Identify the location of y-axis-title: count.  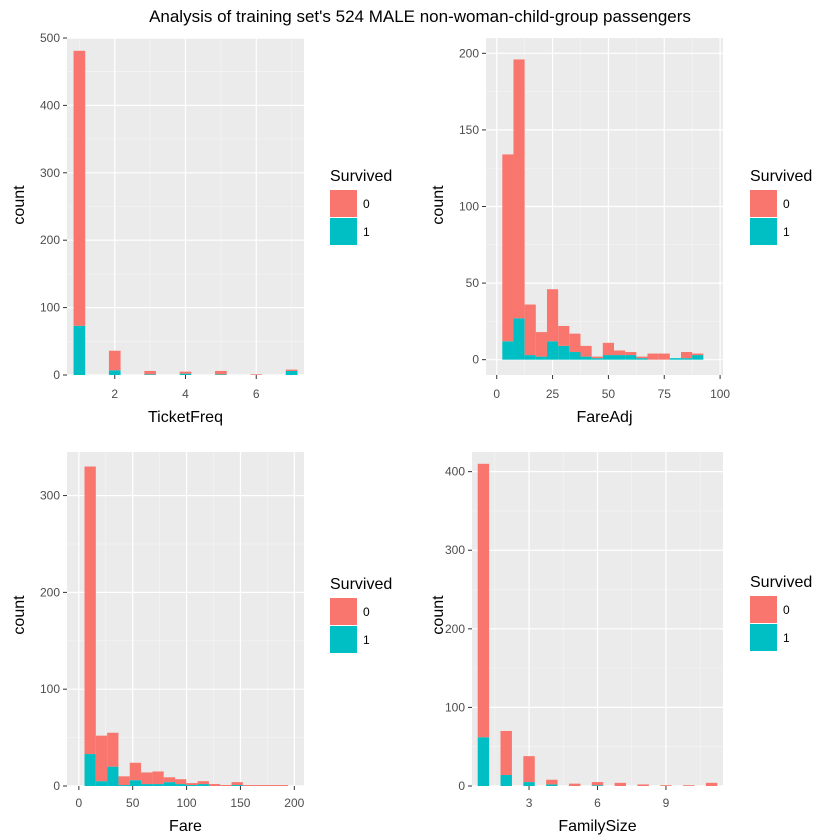
(438, 205).